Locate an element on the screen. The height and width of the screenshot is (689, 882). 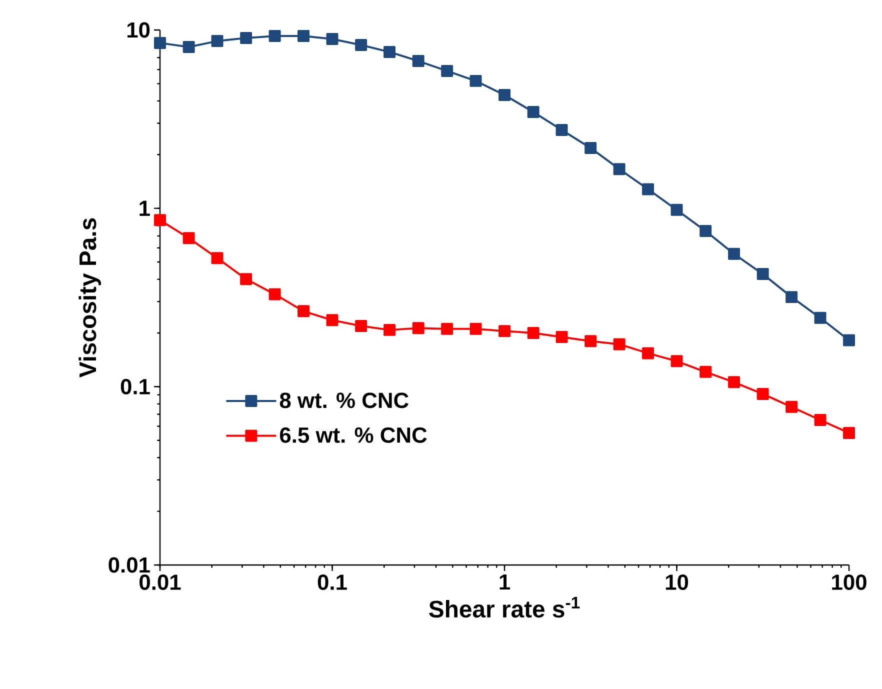
x-tick-label: 0.1 is located at coordinates (332, 582).